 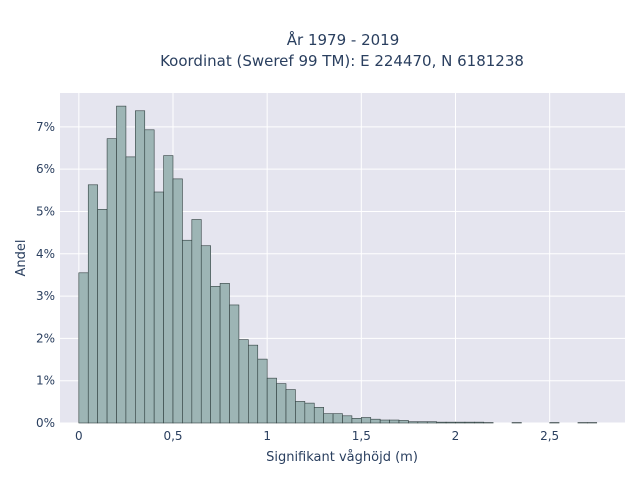 What do you see at coordinates (79, 436) in the screenshot?
I see `x-tick-label: 0` at bounding box center [79, 436].